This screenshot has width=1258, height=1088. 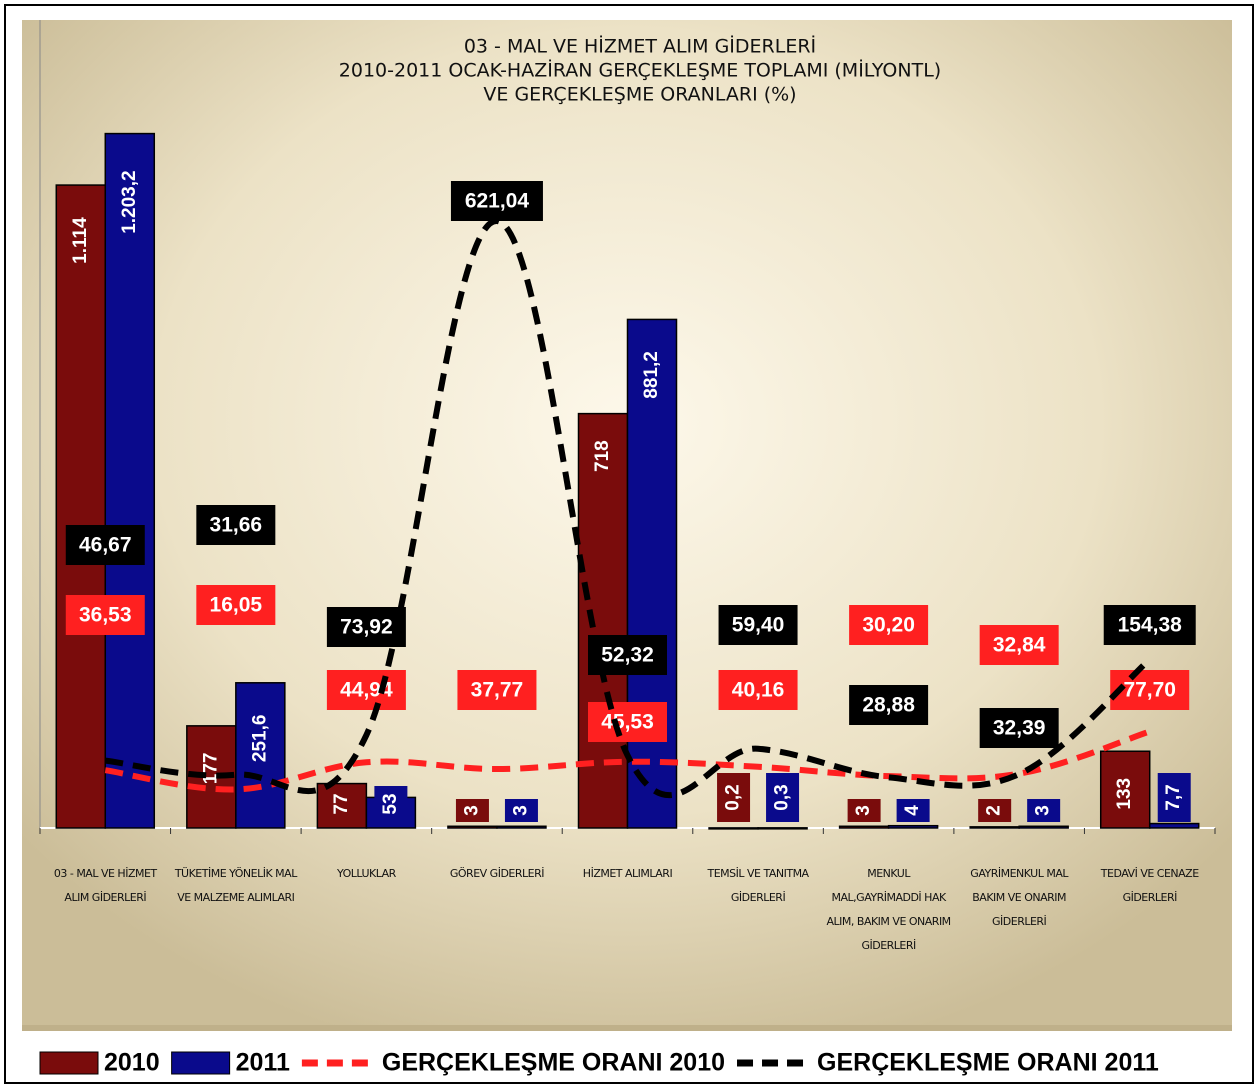 I want to click on value-label: 32,84, so click(x=1019, y=645).